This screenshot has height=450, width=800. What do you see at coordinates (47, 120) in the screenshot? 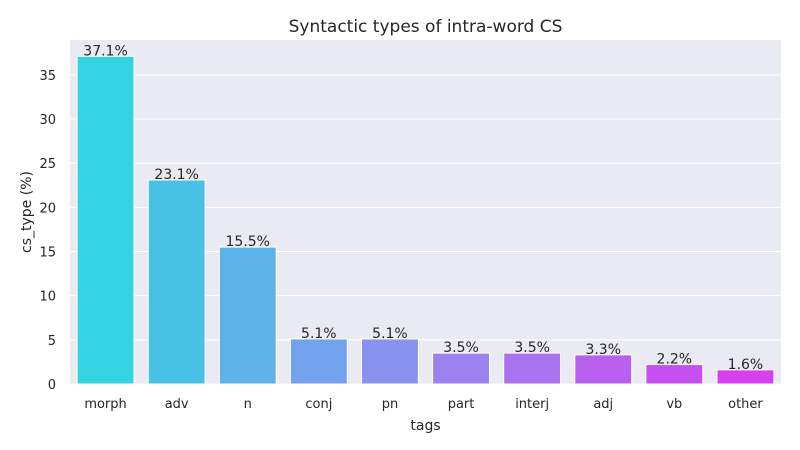
I see `y-tick-label: 30` at bounding box center [47, 120].